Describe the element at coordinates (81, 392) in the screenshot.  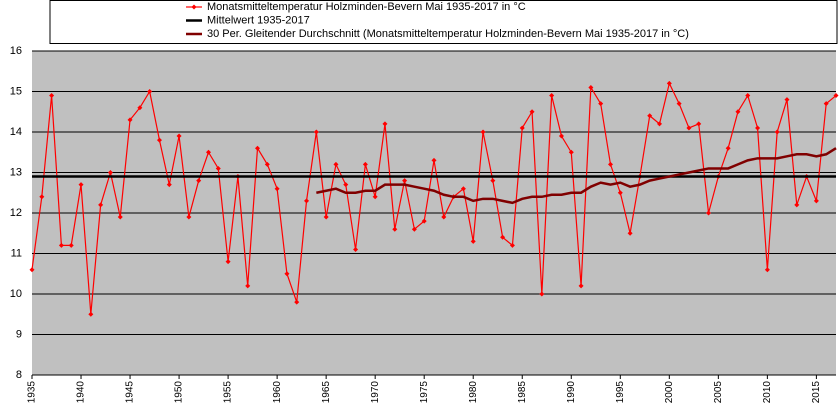
I see `x-tick-label: 1940` at that location.